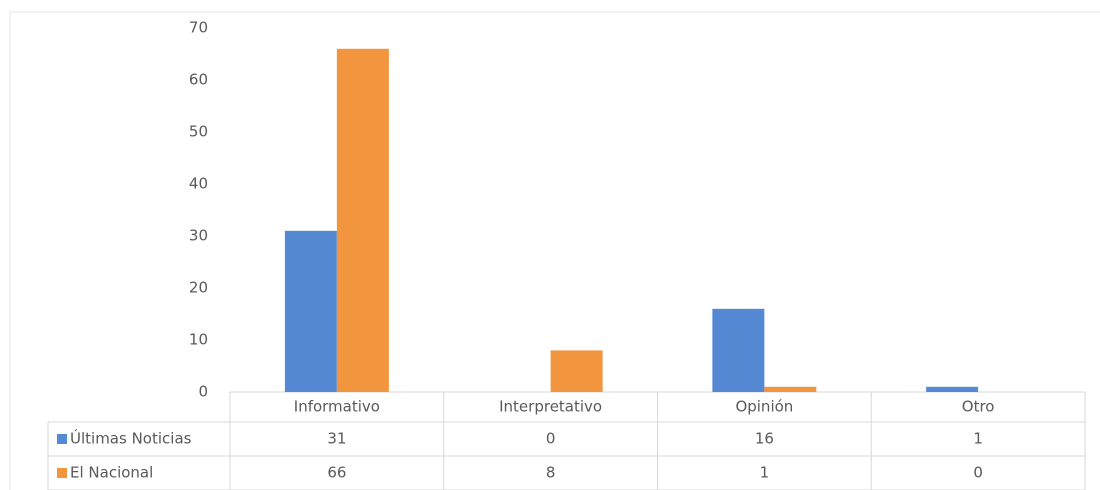 Image resolution: width=1100 pixels, height=490 pixels. What do you see at coordinates (198, 28) in the screenshot?
I see `y-tick-label: 70` at bounding box center [198, 28].